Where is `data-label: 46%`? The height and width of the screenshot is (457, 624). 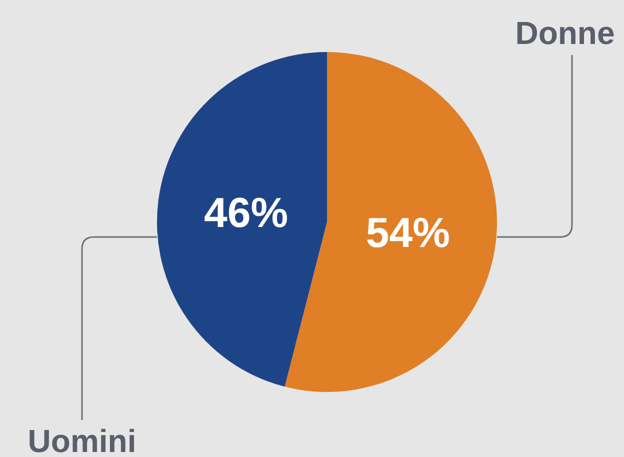 data-label: 46% is located at coordinates (246, 212).